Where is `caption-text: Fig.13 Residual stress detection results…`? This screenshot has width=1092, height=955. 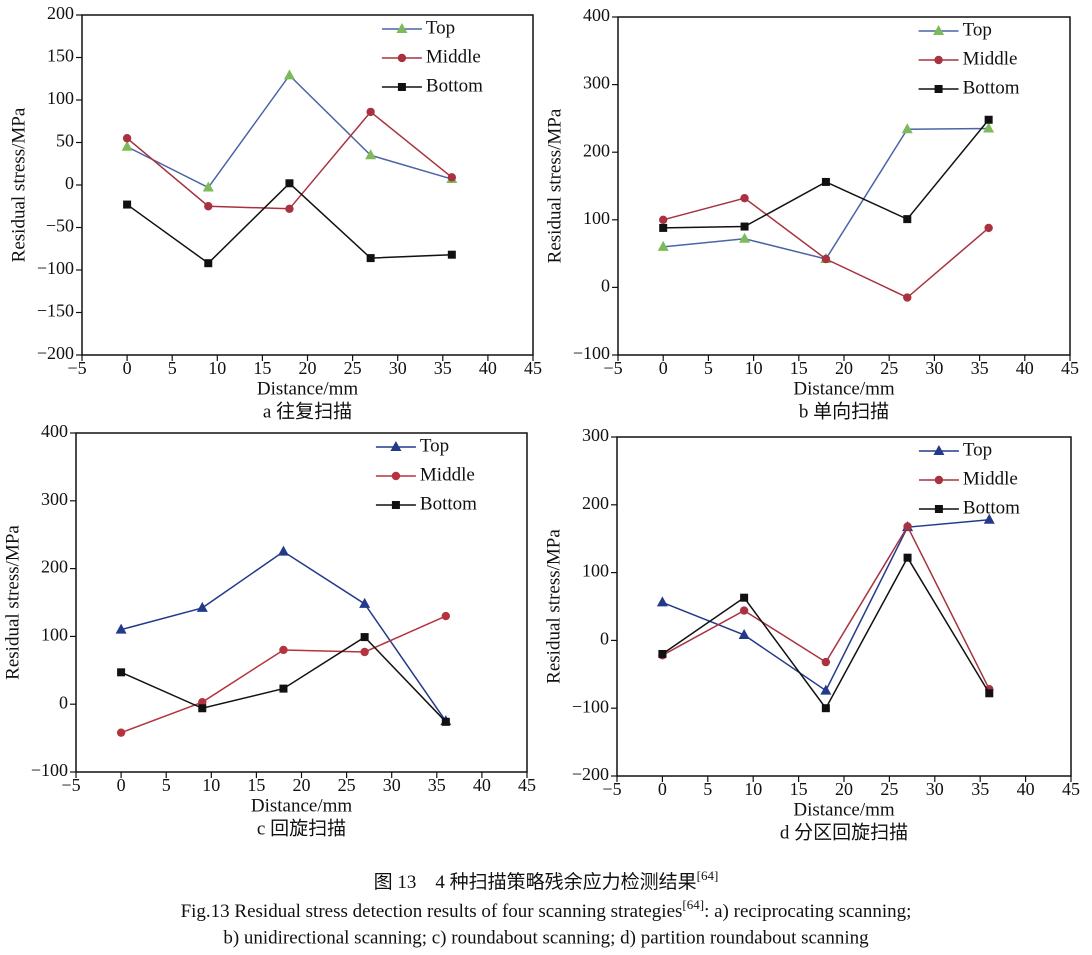 caption-text: Fig.13 Residual stress detection results… is located at coordinates (432, 911).